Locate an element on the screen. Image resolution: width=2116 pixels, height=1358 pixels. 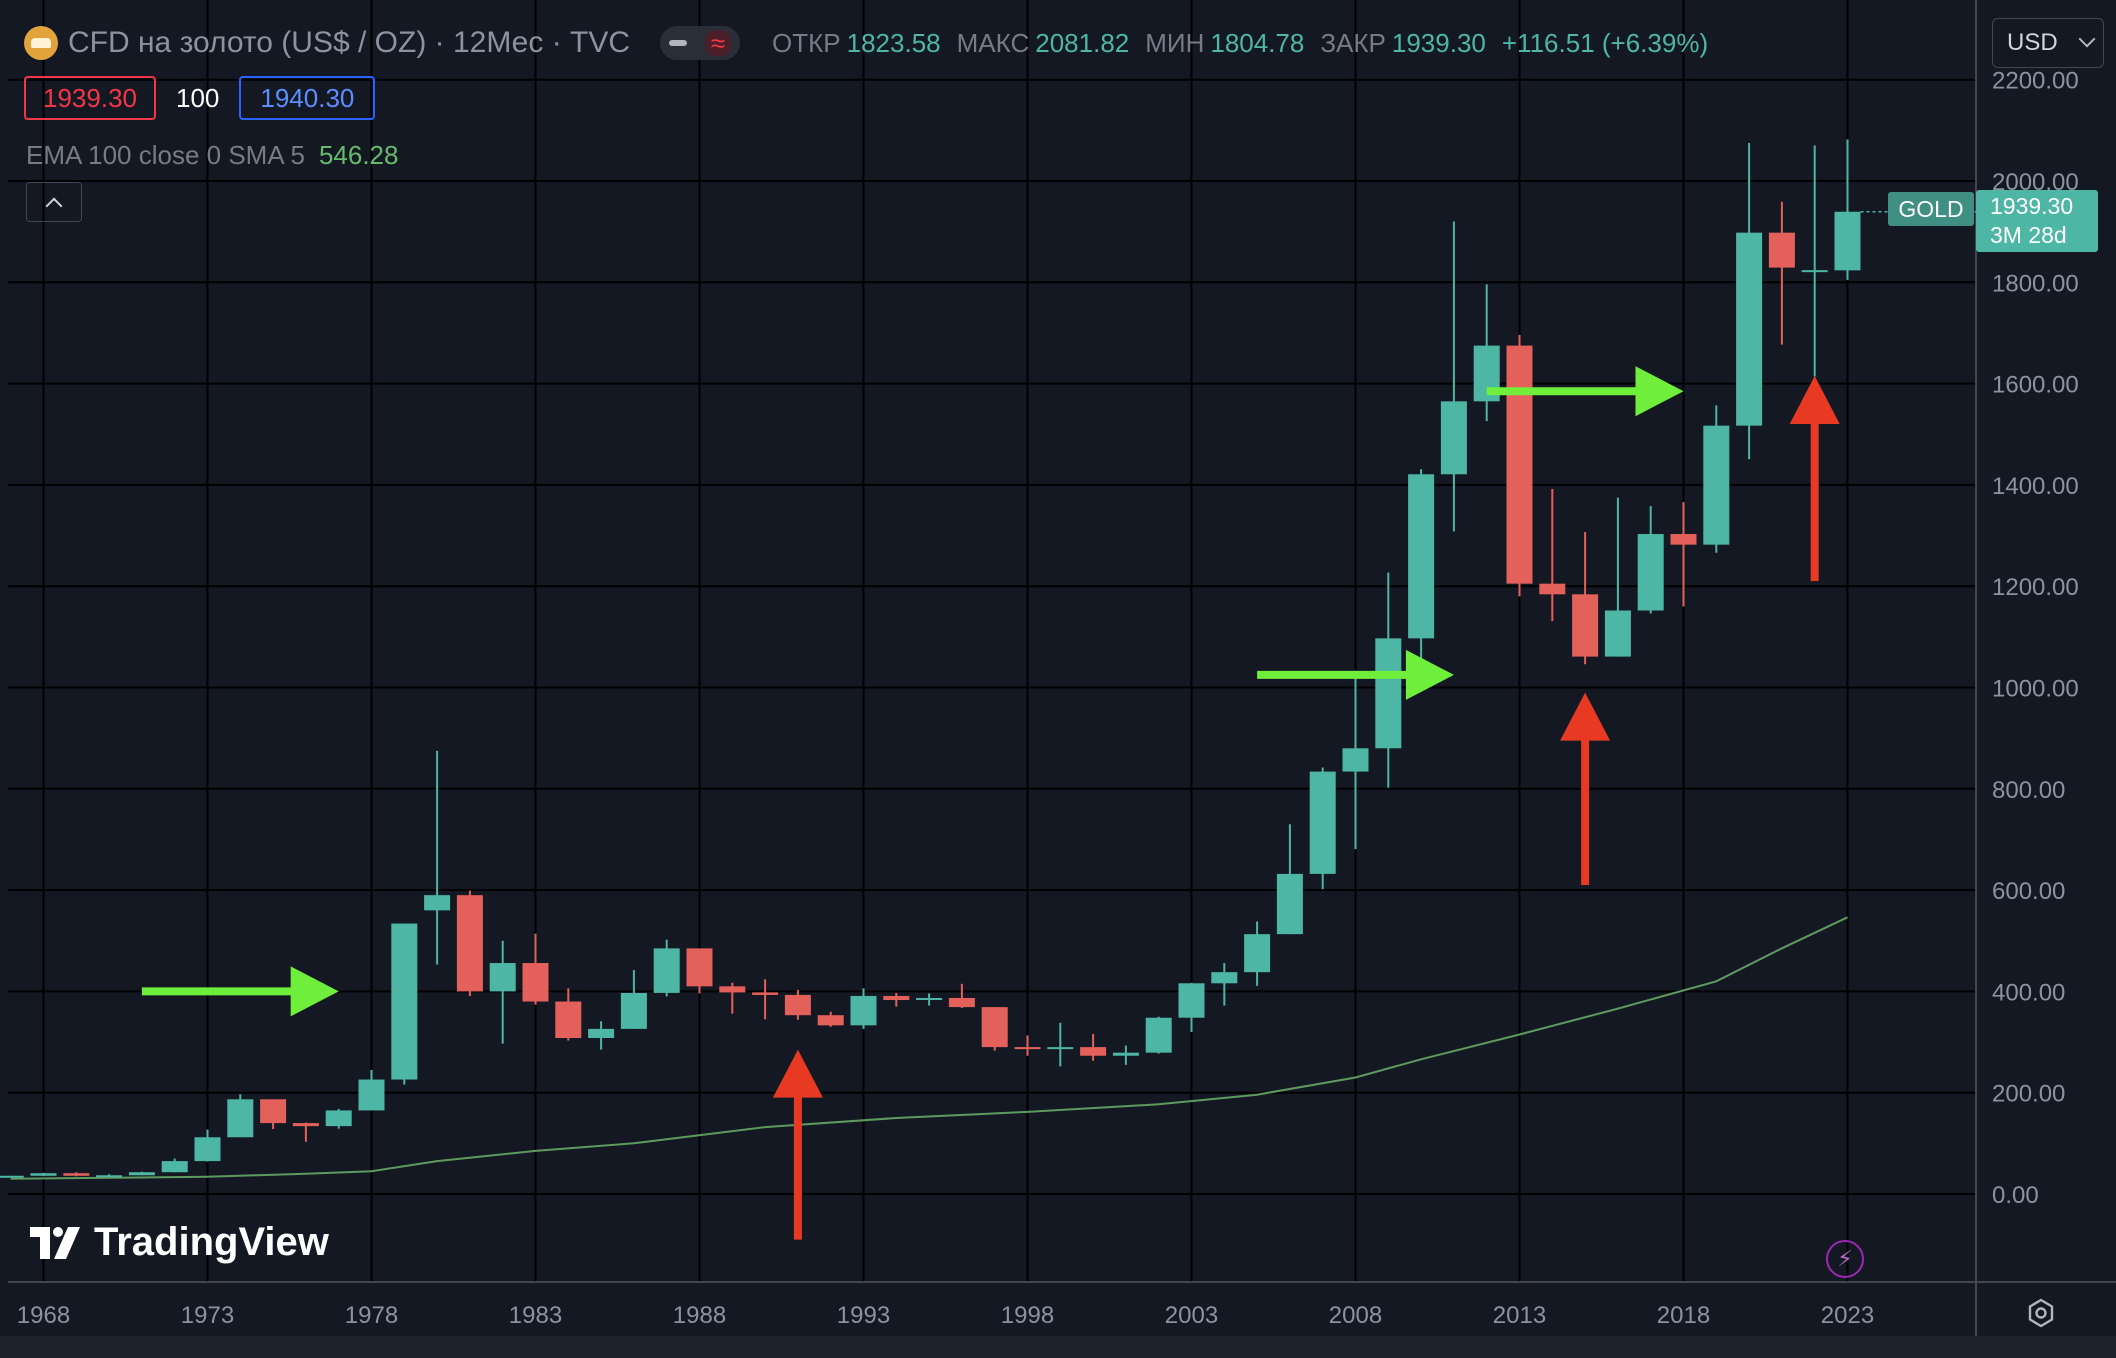
time-tick-label: 2018 is located at coordinates (1683, 1315).